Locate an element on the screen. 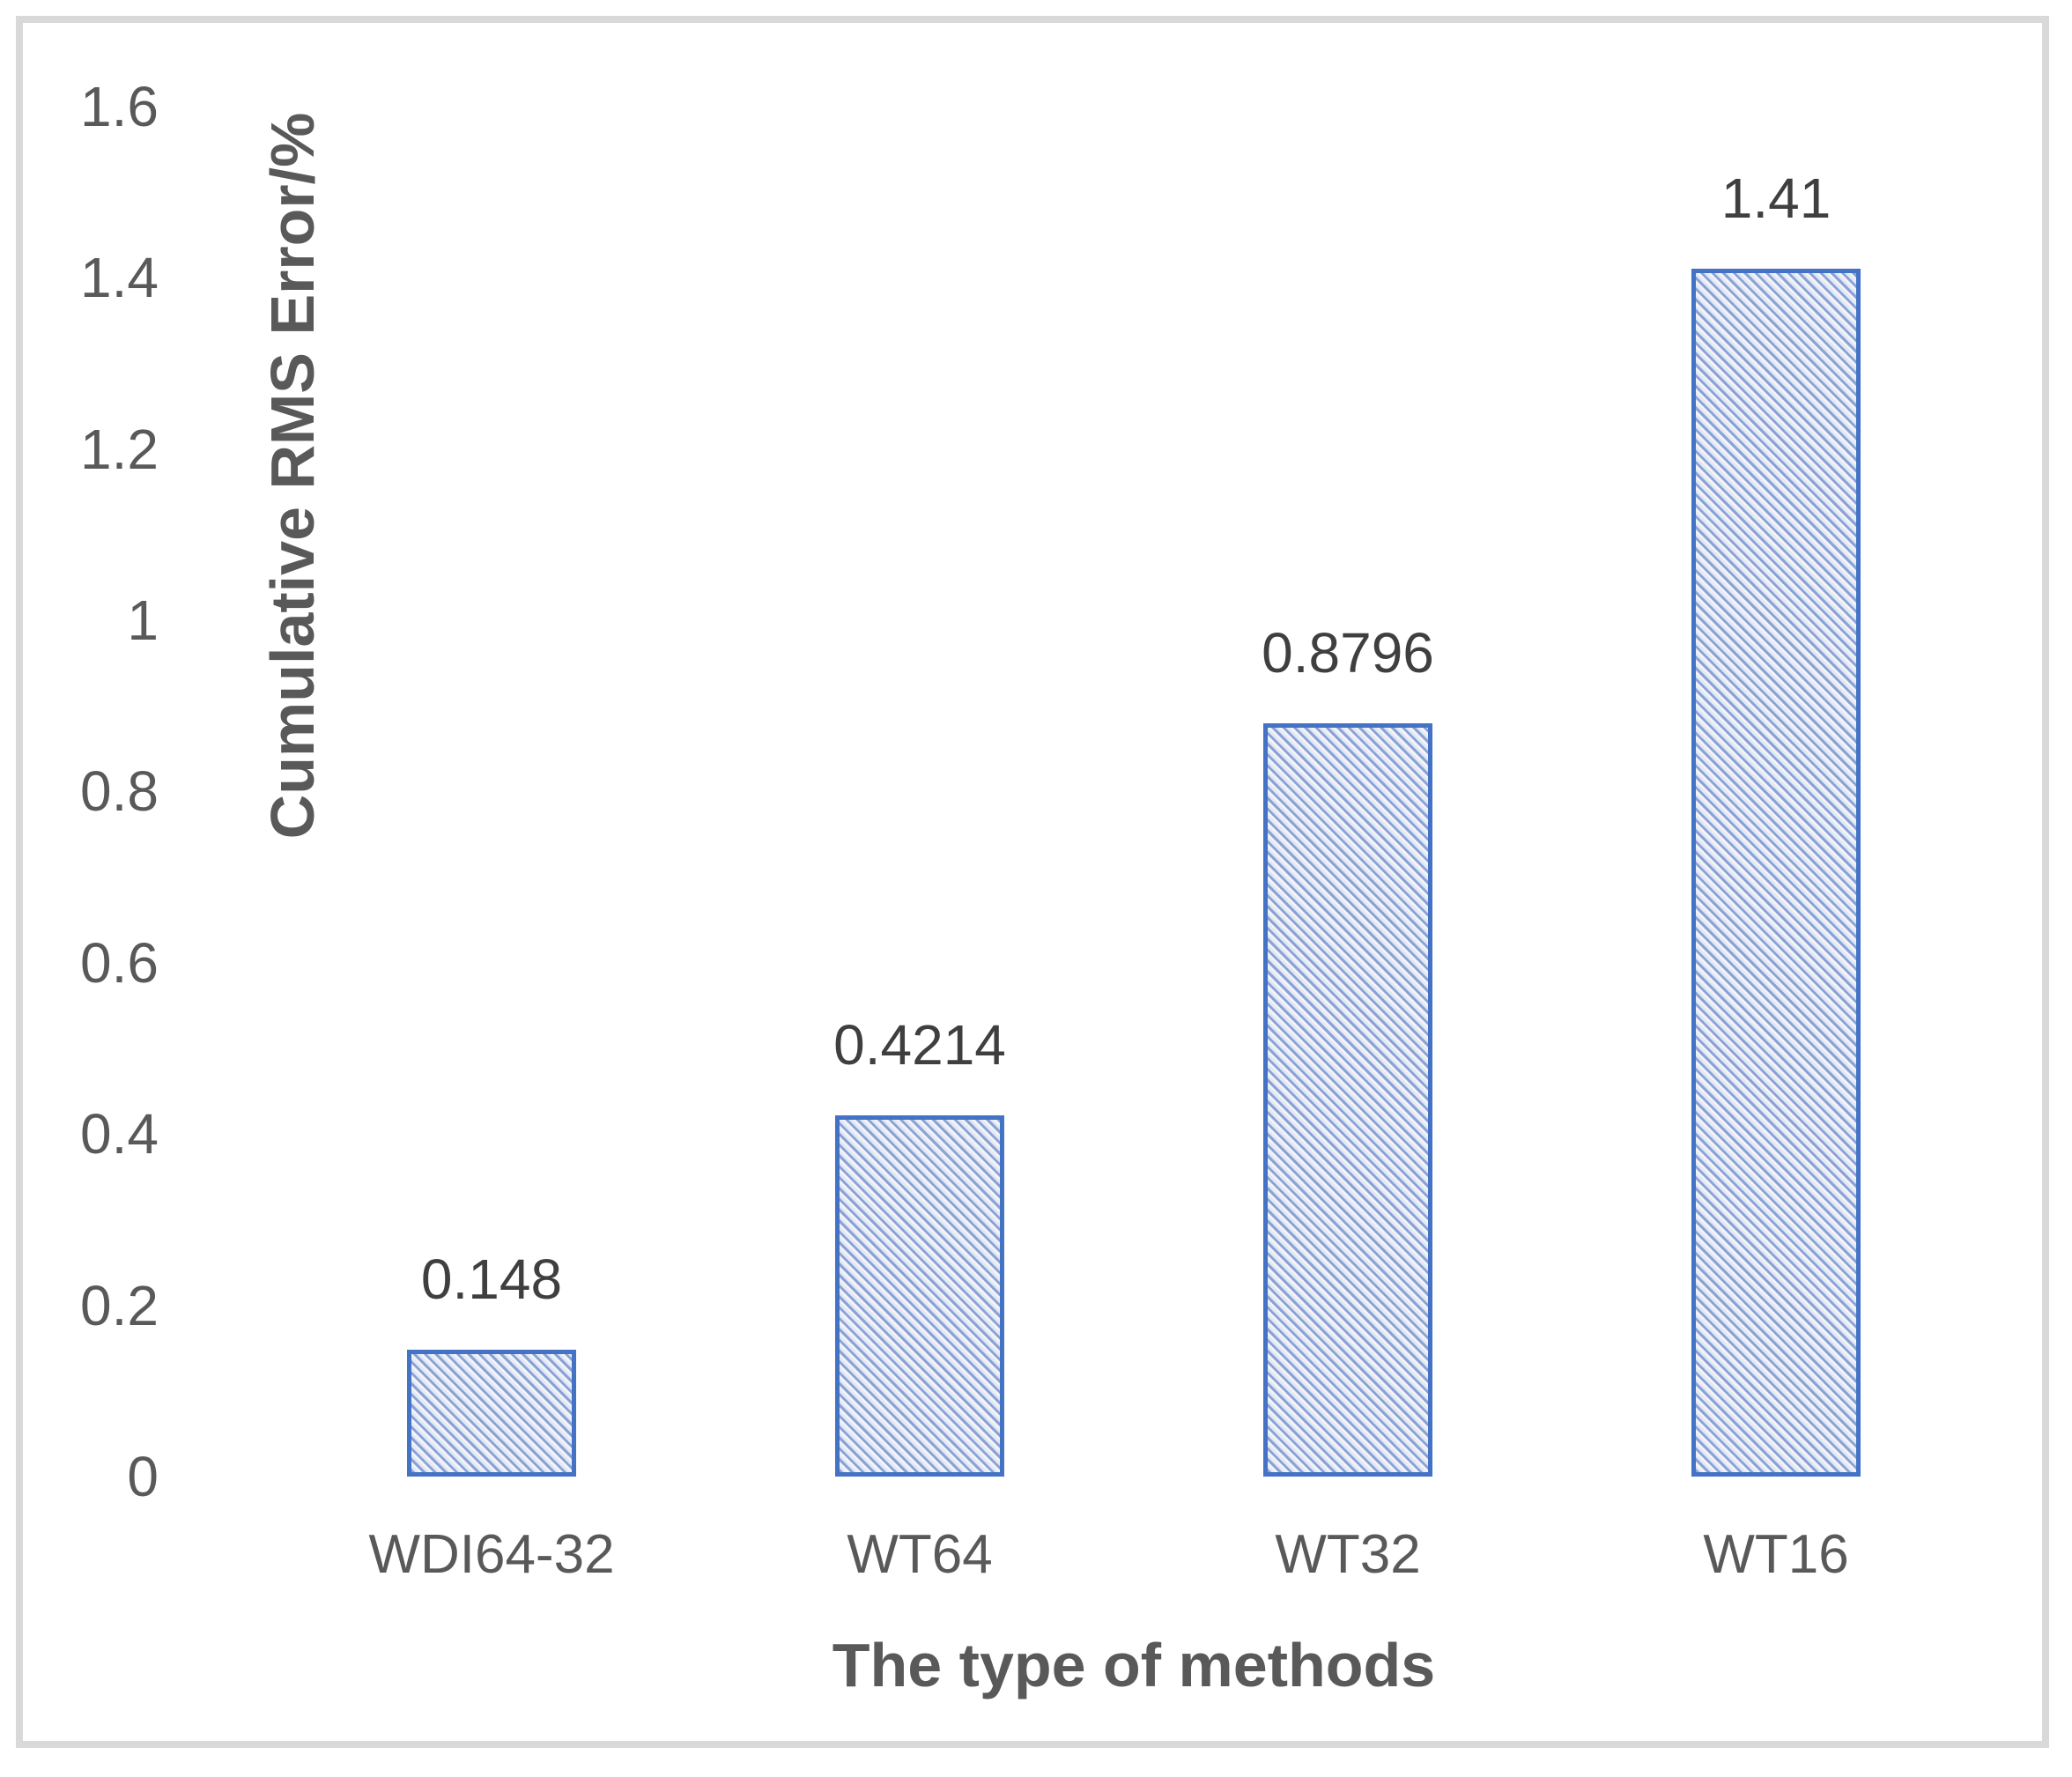 This screenshot has height=1777, width=2072. y-tick-label-0.6: 0.6 is located at coordinates (119, 962).